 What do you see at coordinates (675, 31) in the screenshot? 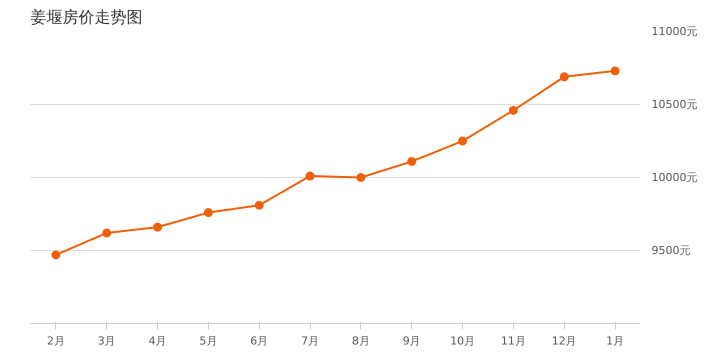
I see `y-tick-label: 11000元` at bounding box center [675, 31].